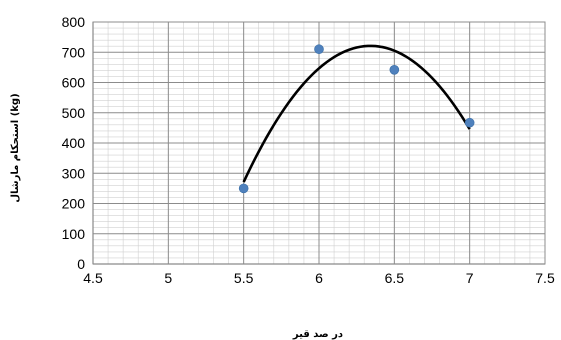  I want to click on x-tick-label: 7, so click(470, 278).